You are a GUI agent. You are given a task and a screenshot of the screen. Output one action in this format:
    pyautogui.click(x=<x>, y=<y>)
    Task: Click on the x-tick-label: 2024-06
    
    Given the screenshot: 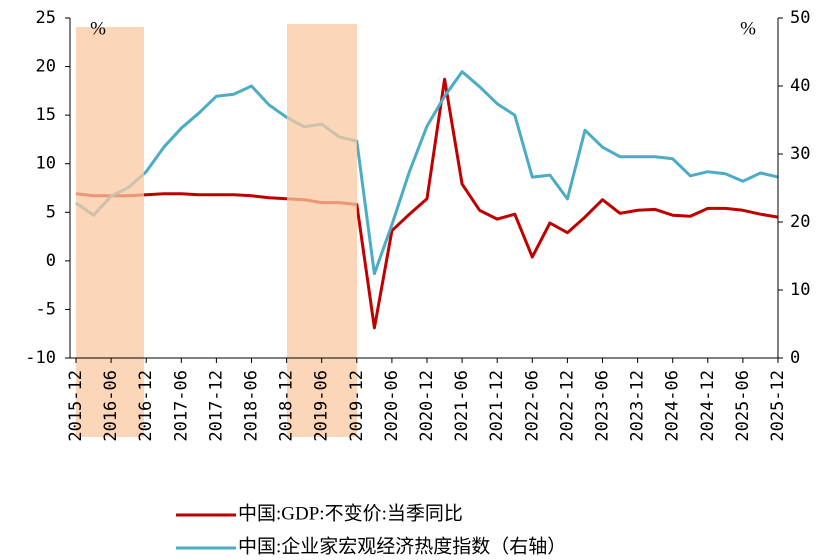 What is the action you would take?
    pyautogui.click(x=673, y=406)
    